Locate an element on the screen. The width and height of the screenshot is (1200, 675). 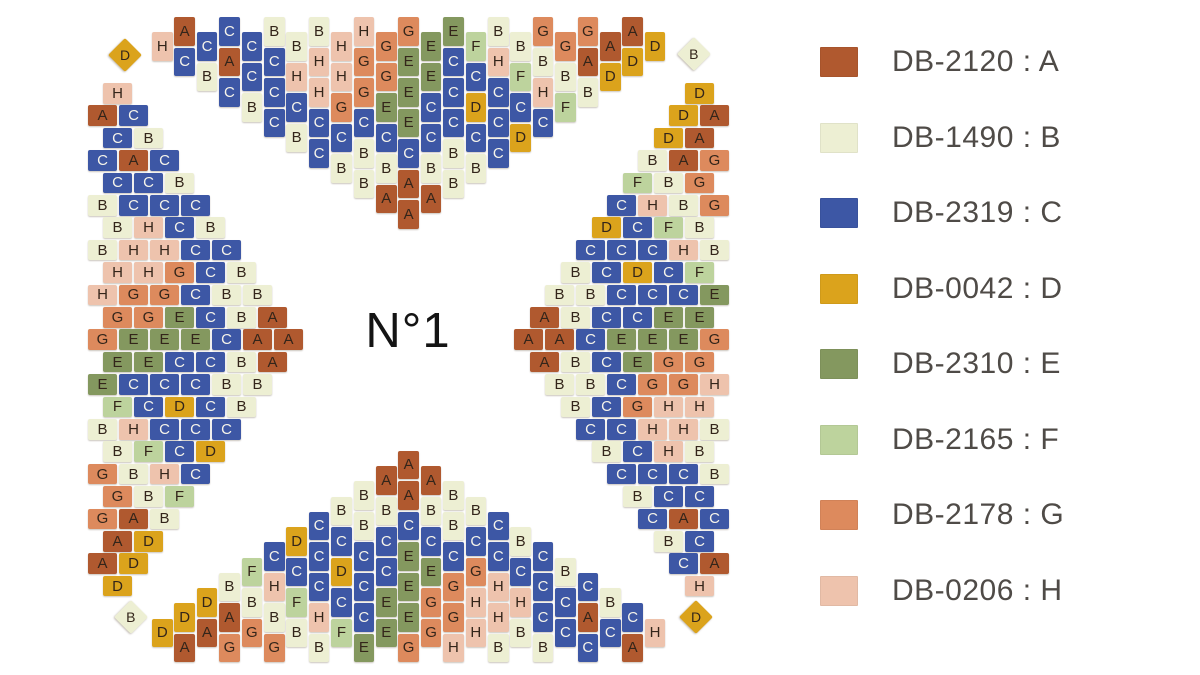
bead-top-5-3-b: B is located at coordinates (252, 107).